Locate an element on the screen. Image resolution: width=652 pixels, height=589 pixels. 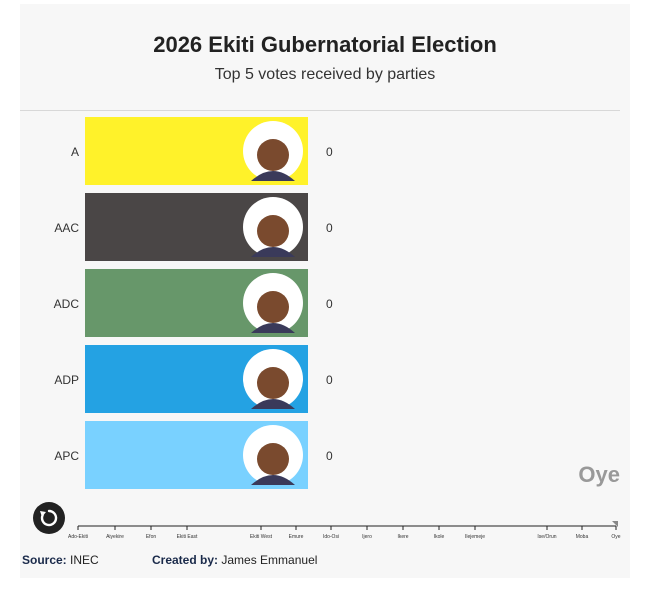
created-value: James Emmanuel is located at coordinates (269, 560).